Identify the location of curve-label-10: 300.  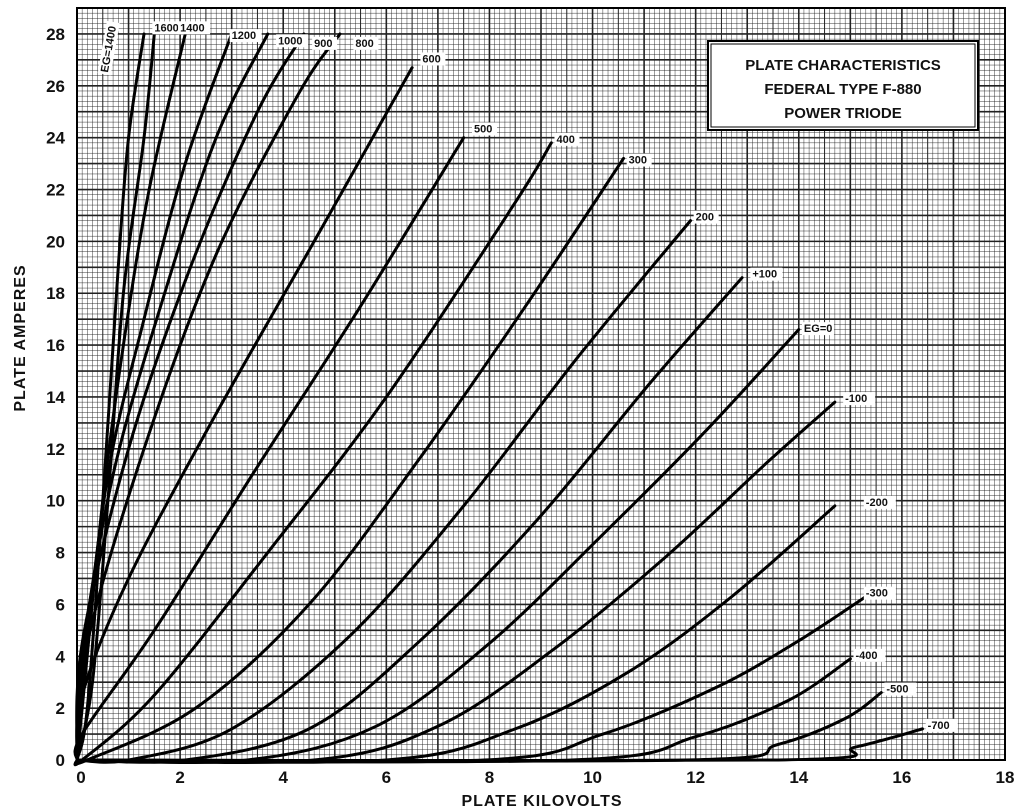
(638, 161).